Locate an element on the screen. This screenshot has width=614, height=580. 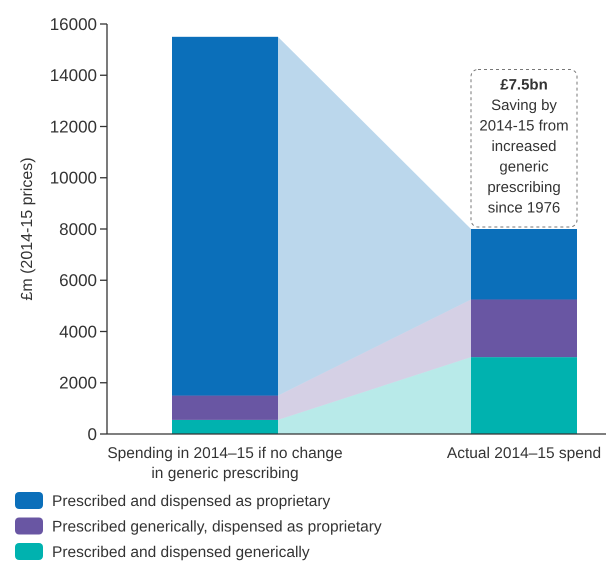
y-tick-label: 0 is located at coordinates (92, 434).